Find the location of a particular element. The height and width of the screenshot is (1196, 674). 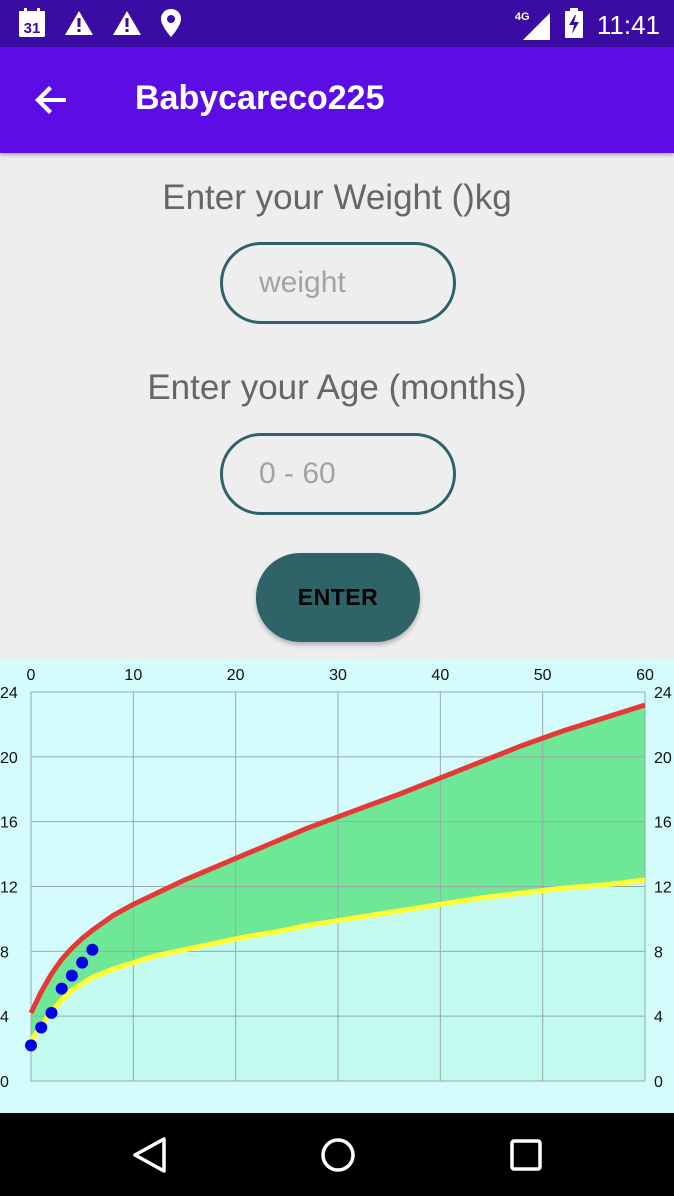

y-tick-label-right: 20 is located at coordinates (663, 758).